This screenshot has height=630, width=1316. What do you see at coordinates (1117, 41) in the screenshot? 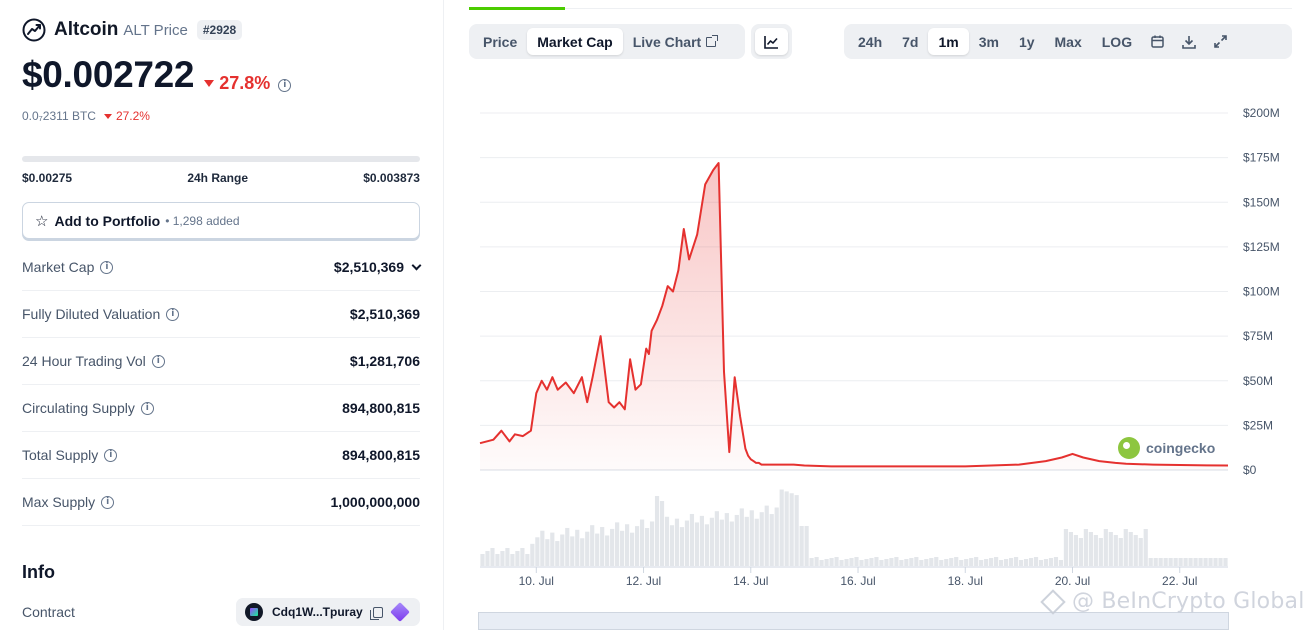
I see `log-scale-button: LOG` at bounding box center [1117, 41].